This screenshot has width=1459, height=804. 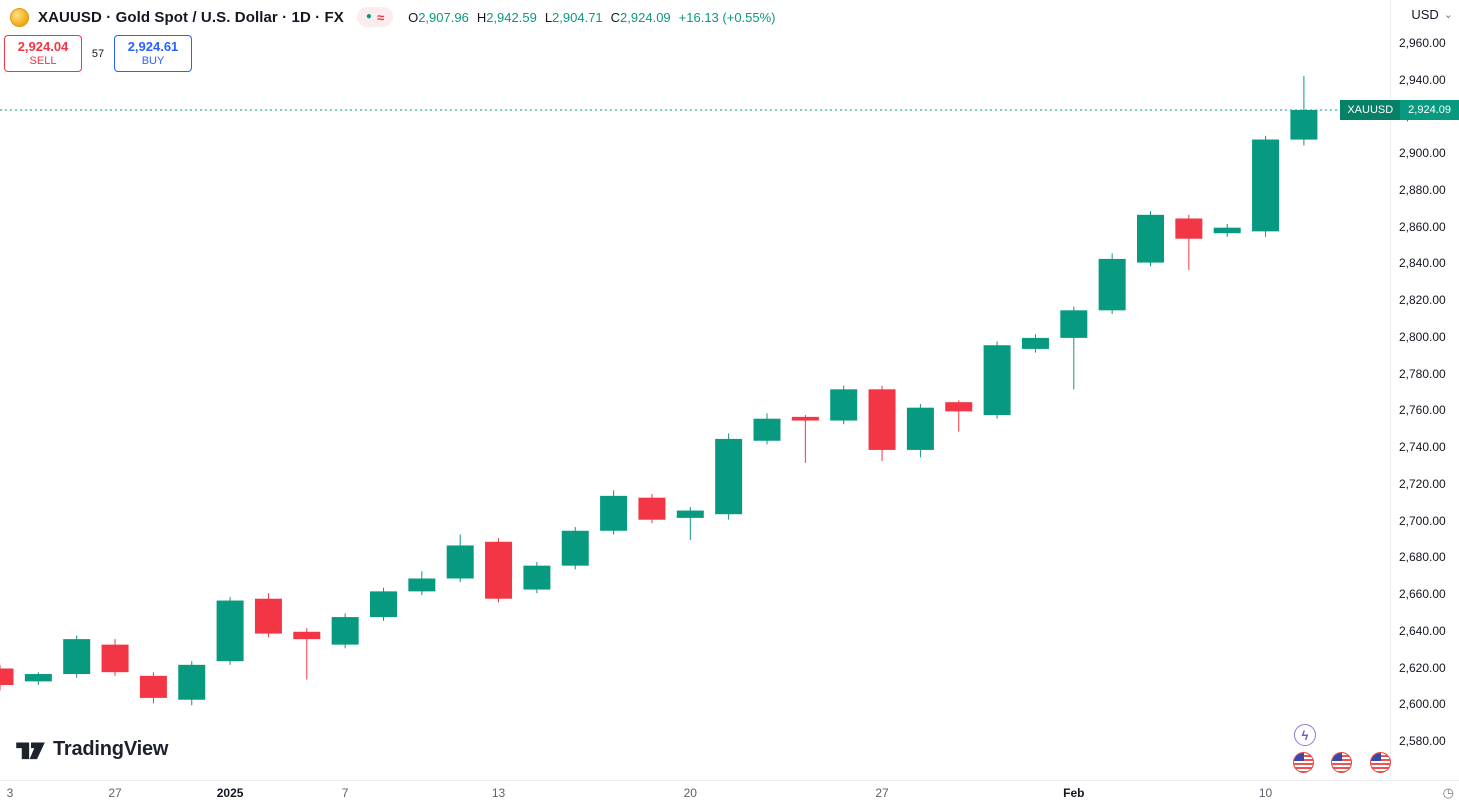 I want to click on low-label: L, so click(x=548, y=17).